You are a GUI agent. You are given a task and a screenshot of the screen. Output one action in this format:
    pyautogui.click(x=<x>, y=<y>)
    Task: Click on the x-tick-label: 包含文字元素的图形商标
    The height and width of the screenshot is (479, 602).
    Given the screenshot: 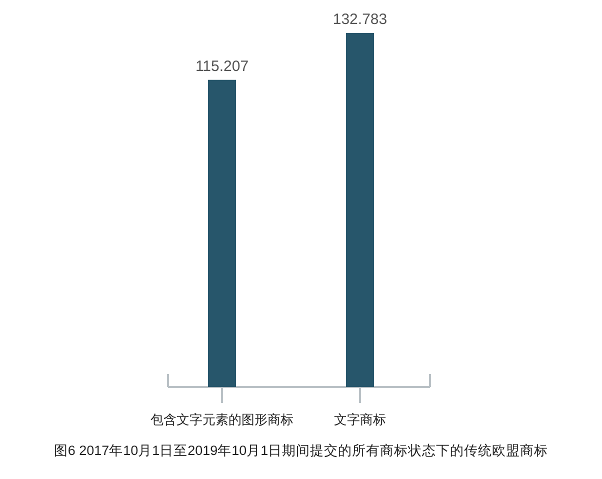 What is the action you would take?
    pyautogui.click(x=222, y=419)
    